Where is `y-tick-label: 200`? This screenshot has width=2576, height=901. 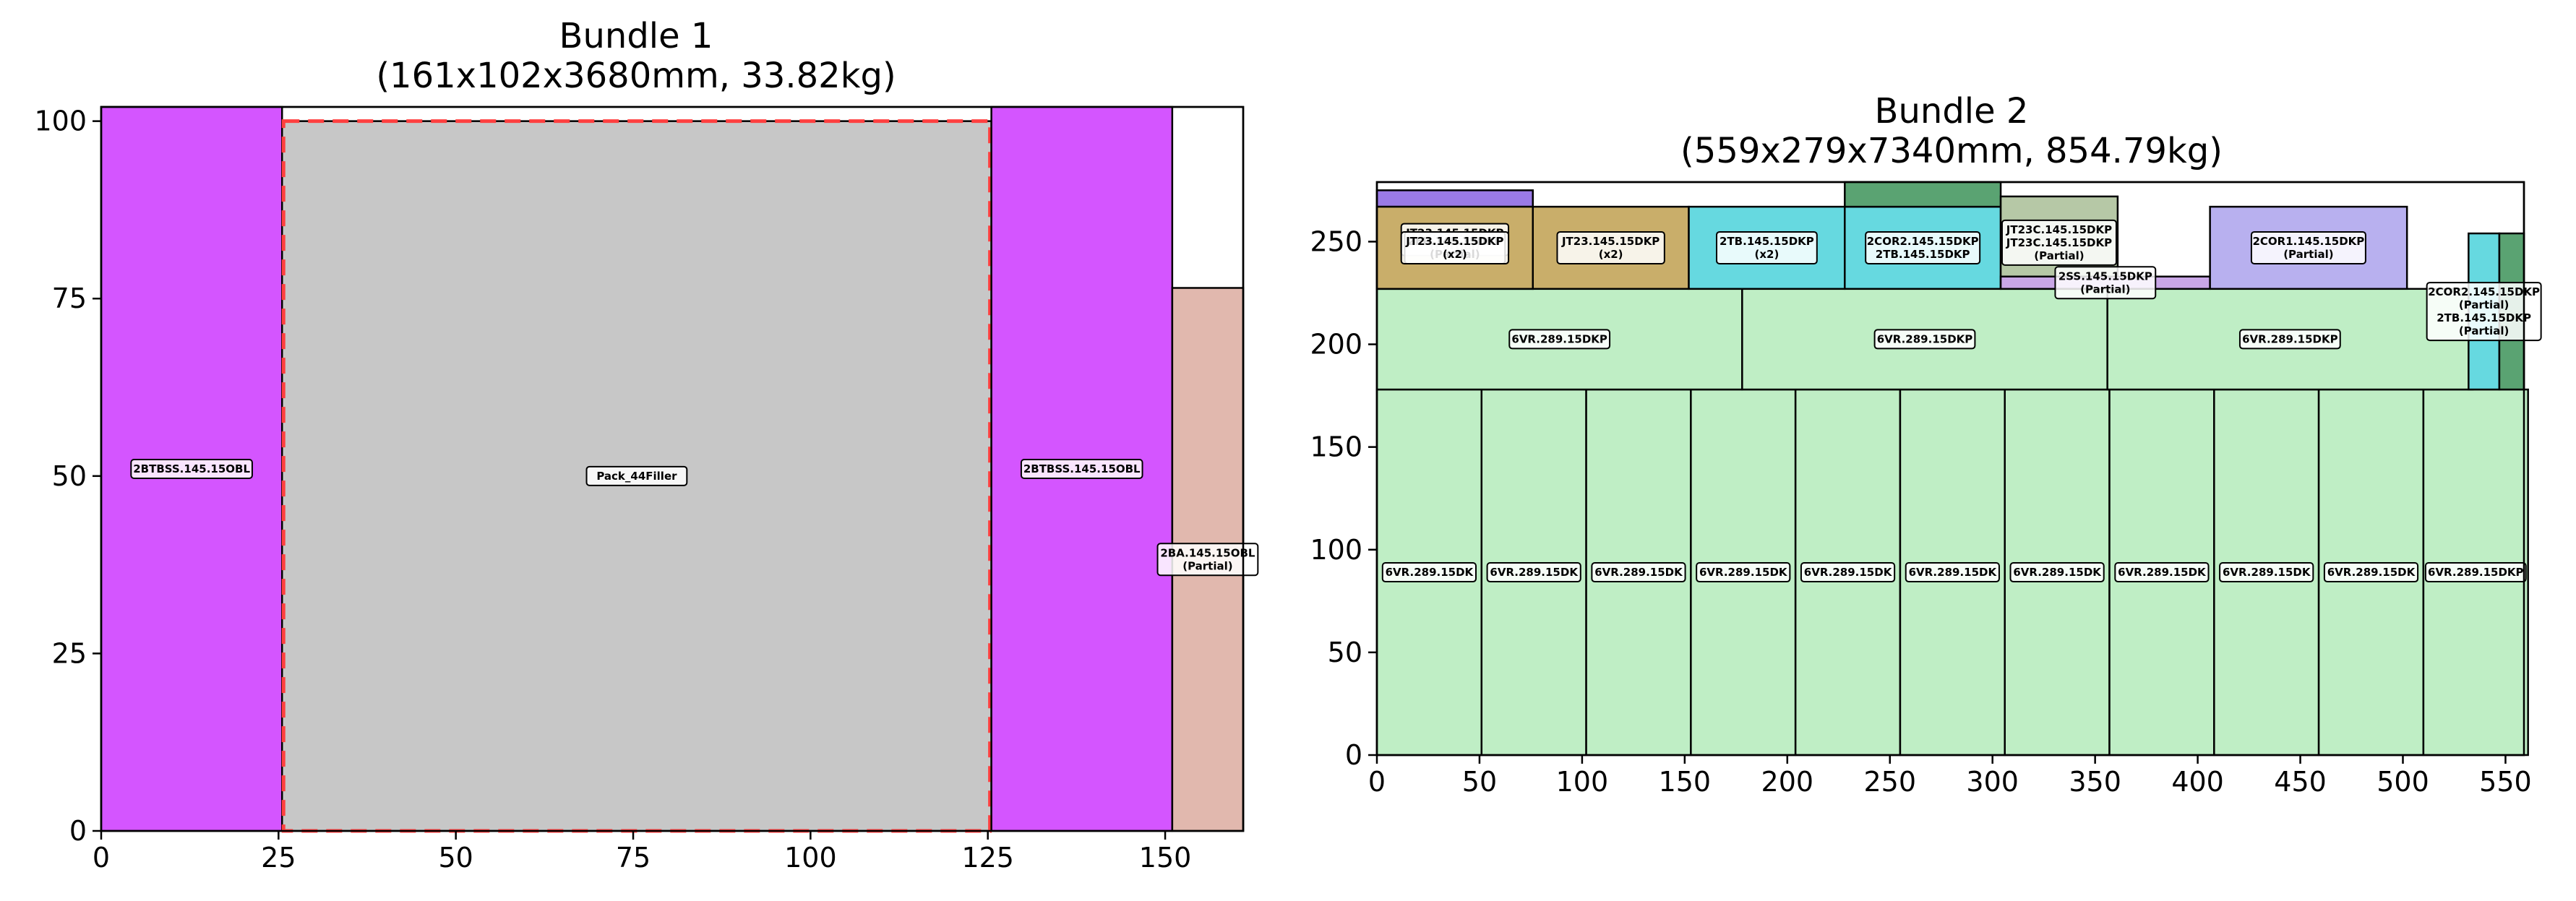 y-tick-label: 200 is located at coordinates (1336, 345).